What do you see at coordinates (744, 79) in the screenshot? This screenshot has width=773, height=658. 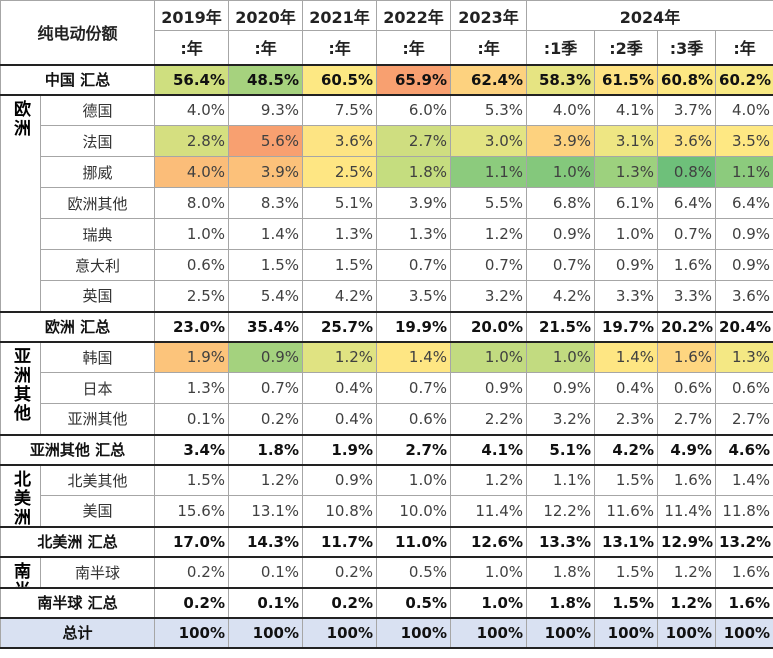 I see `value-cell: 60.2%` at bounding box center [744, 79].